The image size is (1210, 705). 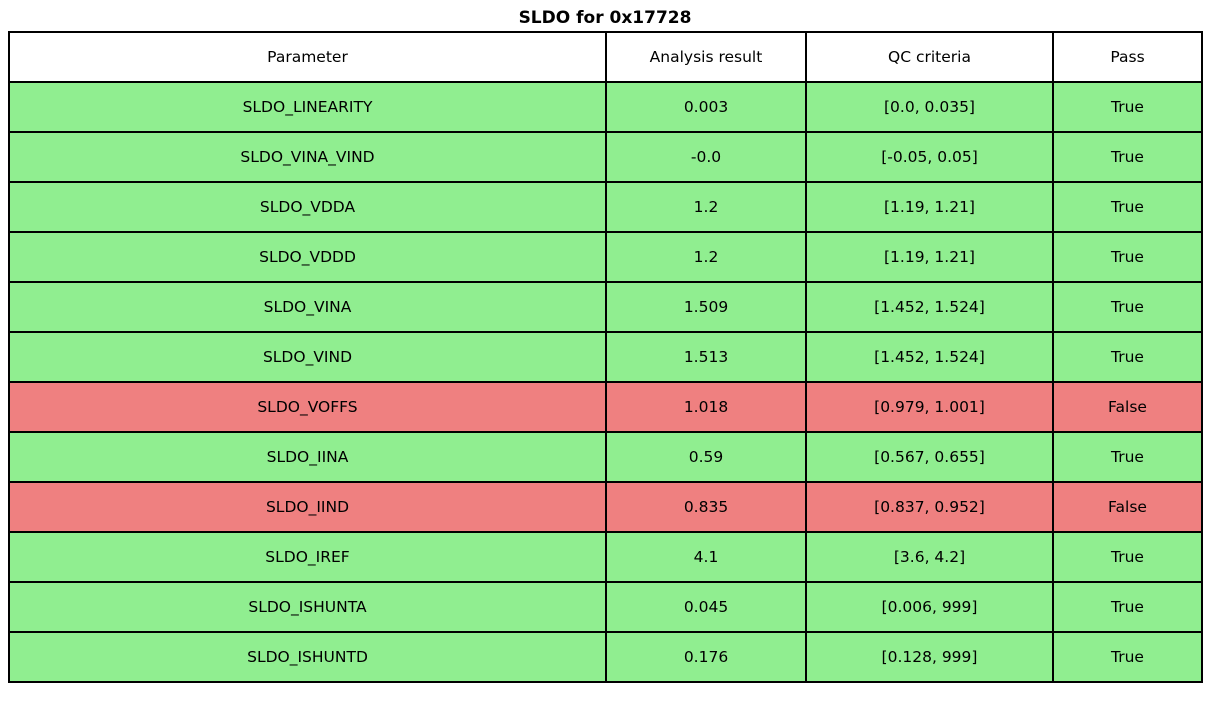 What do you see at coordinates (307, 507) in the screenshot?
I see `parameter-cell: SLDO_IIND` at bounding box center [307, 507].